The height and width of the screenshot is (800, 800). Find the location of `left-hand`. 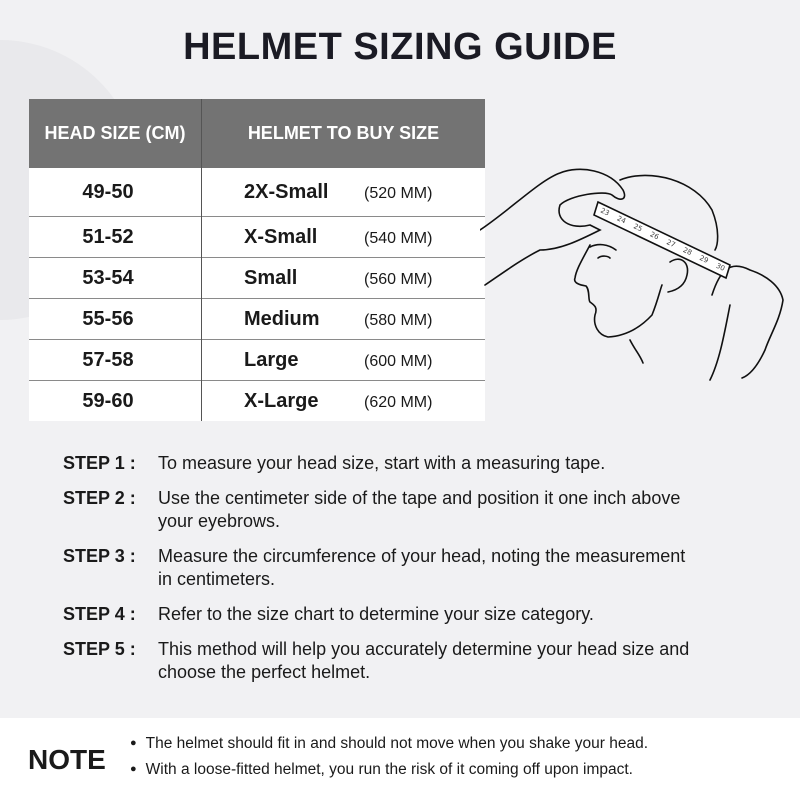

left-hand is located at coordinates (553, 227).